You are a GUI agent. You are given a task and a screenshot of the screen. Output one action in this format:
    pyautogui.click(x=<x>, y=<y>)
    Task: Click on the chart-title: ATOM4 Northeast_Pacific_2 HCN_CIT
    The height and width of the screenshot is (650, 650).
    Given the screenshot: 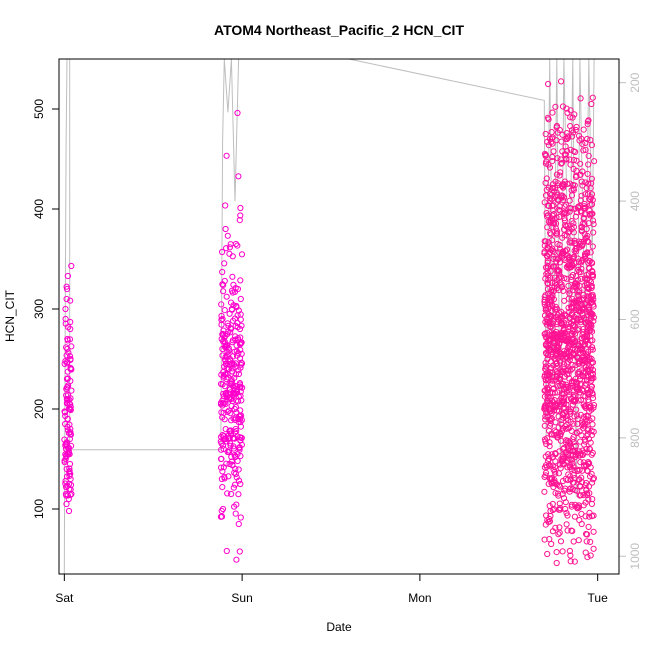 What is the action you would take?
    pyautogui.click(x=339, y=30)
    